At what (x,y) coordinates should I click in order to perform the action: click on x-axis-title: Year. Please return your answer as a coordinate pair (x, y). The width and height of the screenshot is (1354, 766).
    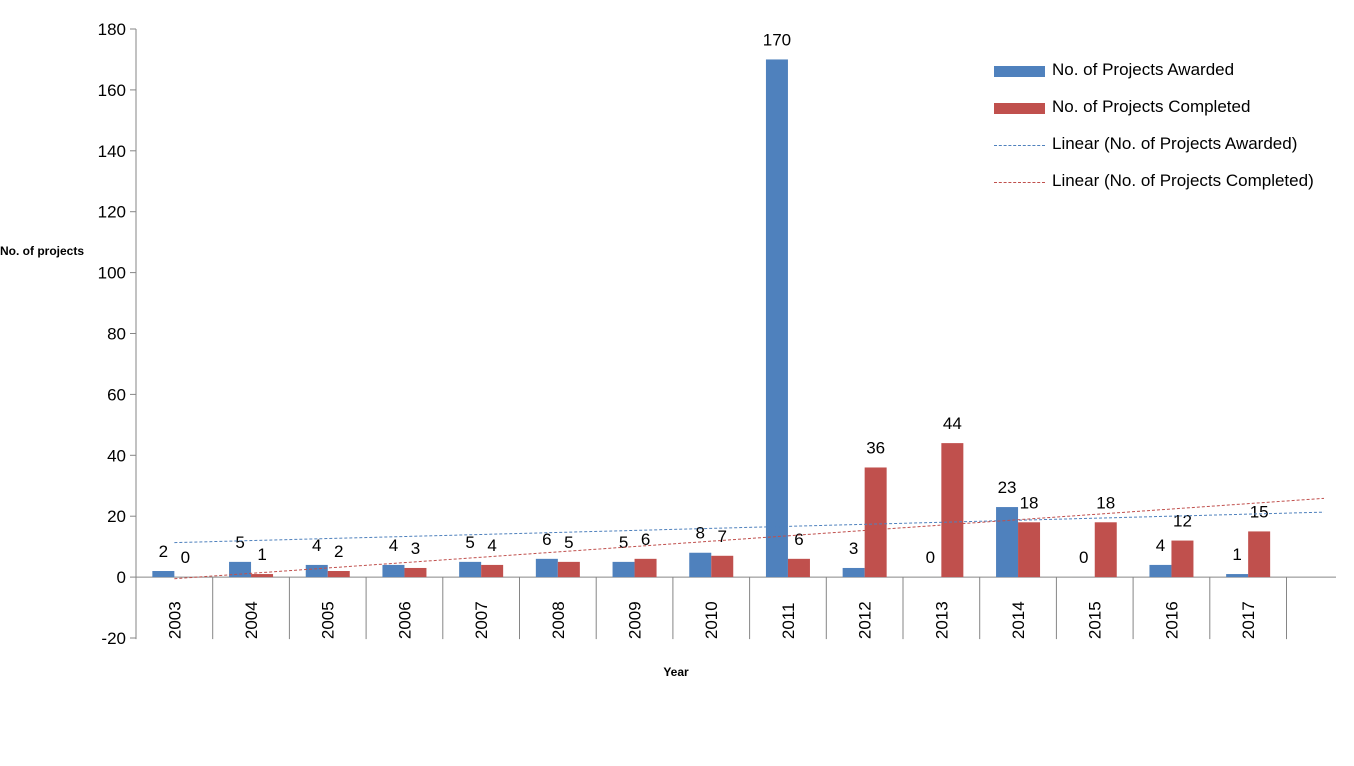
    Looking at the image, I should click on (676, 672).